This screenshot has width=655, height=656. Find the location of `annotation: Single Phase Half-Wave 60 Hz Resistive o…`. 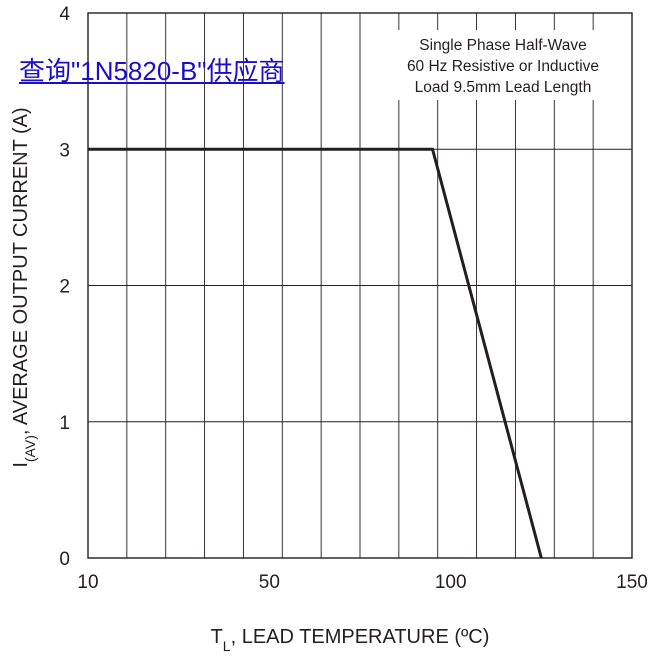

annotation: Single Phase Half-Wave 60 Hz Resistive o… is located at coordinates (503, 66).